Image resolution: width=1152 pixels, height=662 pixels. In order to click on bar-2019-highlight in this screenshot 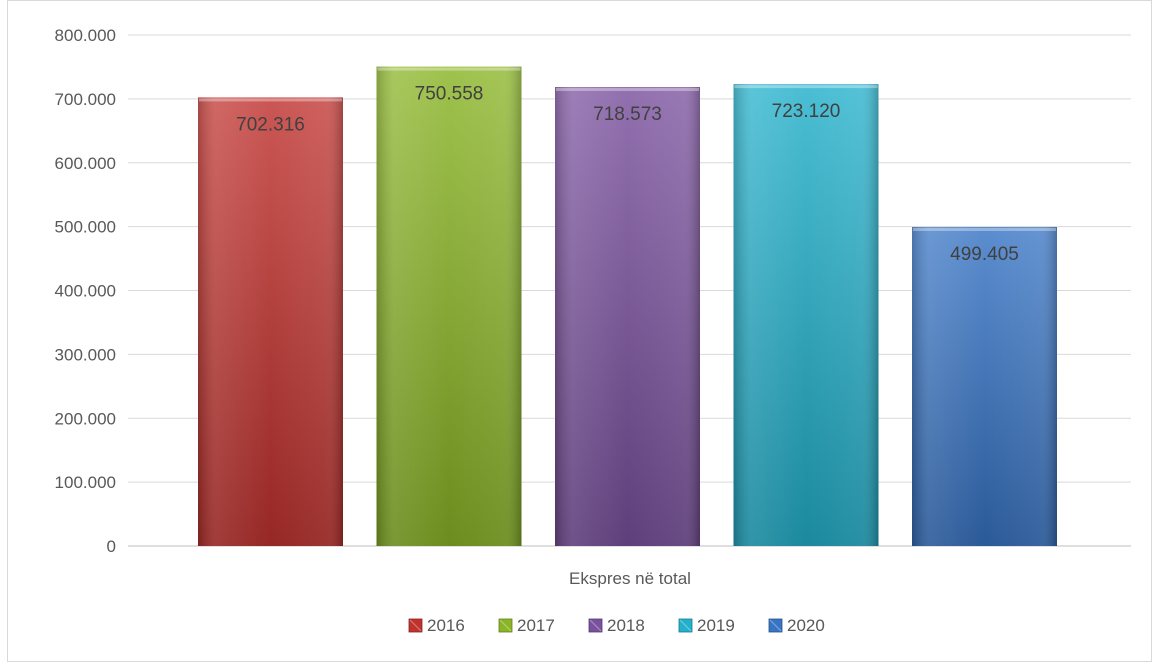, I will do `click(806, 87)`.